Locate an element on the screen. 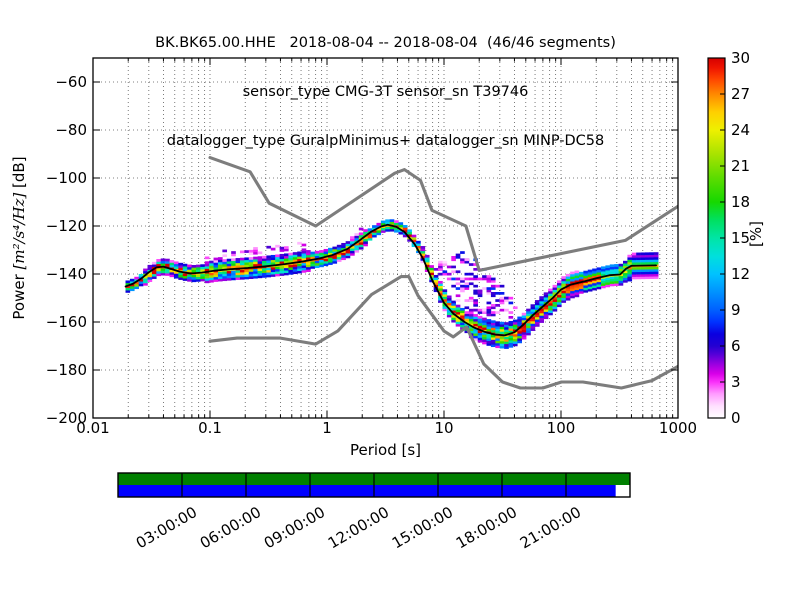 This screenshot has height=600, width=800. timeline-bar is located at coordinates (374, 485).